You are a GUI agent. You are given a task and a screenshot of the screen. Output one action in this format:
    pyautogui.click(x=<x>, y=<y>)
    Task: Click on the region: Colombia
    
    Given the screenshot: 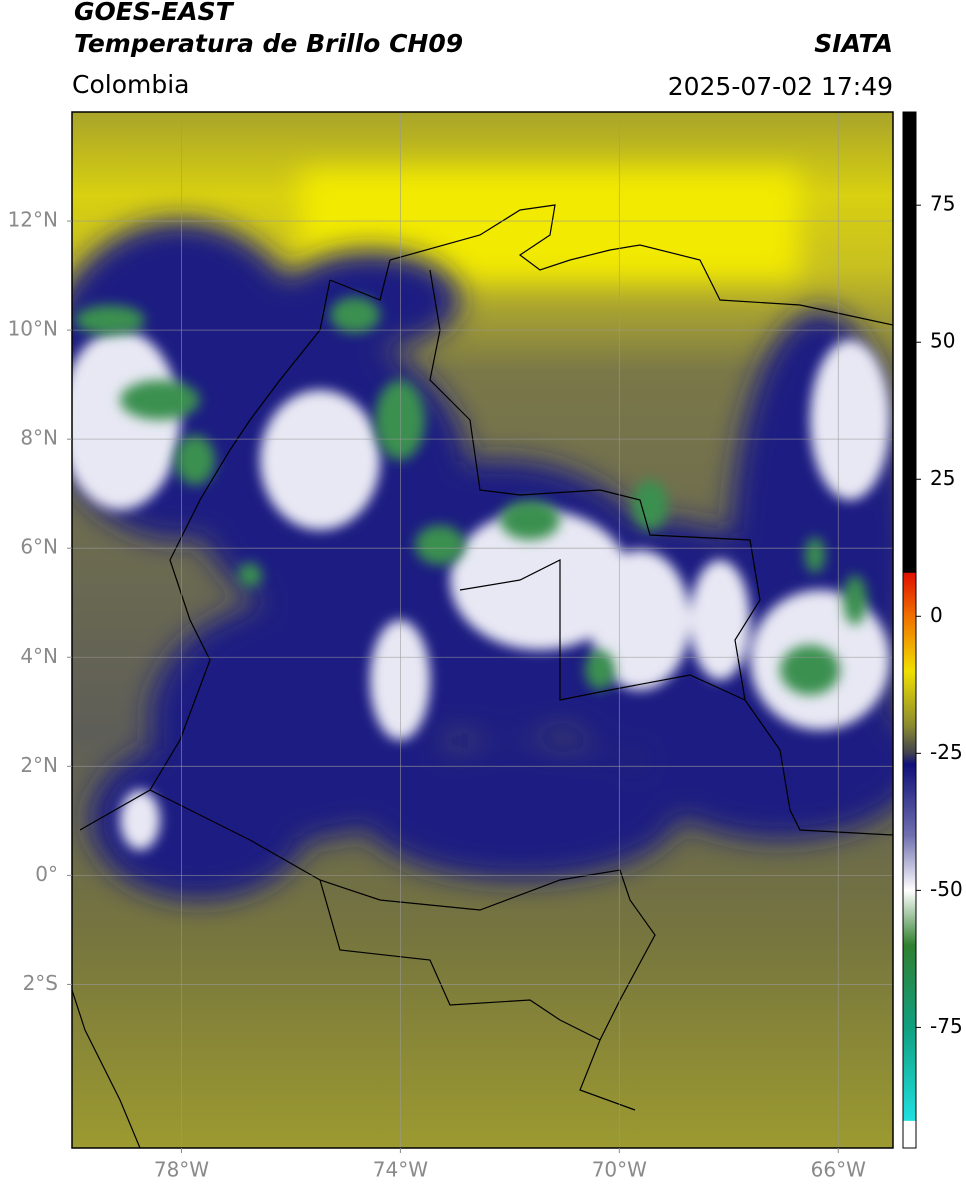 What is the action you would take?
    pyautogui.click(x=130, y=84)
    